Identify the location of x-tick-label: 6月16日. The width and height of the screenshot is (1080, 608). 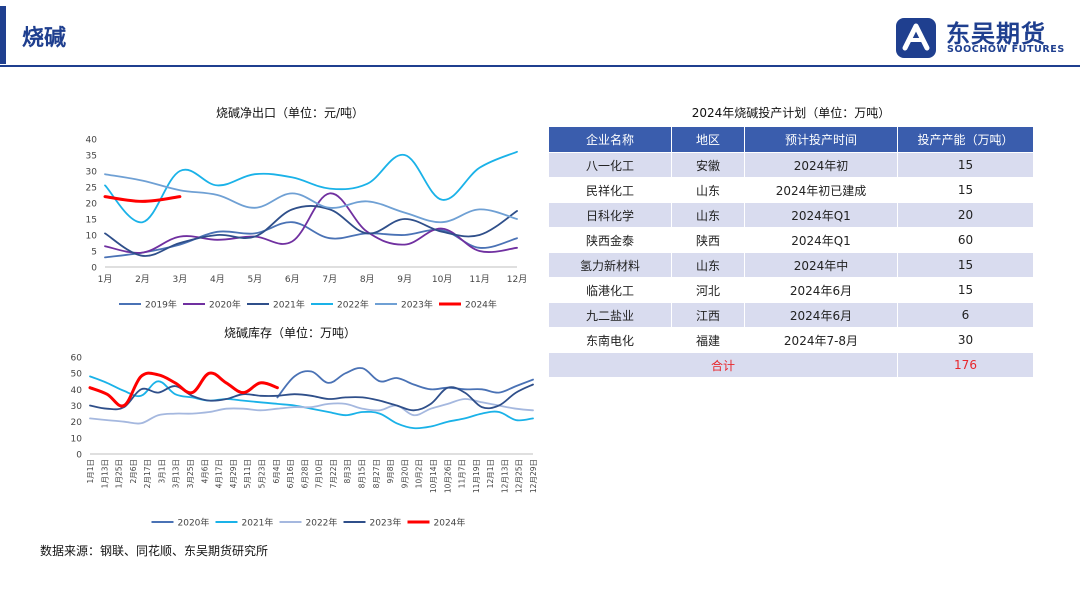
(290, 473).